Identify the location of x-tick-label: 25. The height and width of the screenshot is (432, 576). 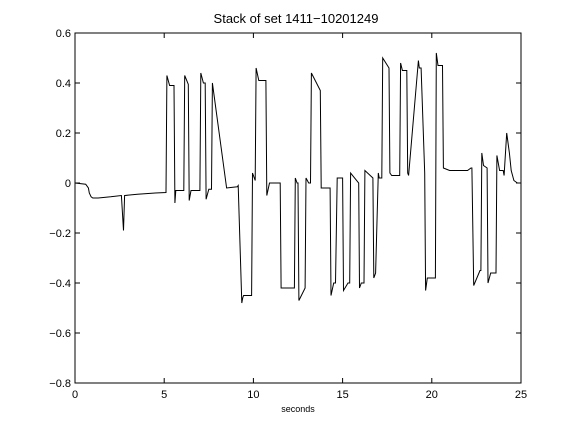
(521, 395).